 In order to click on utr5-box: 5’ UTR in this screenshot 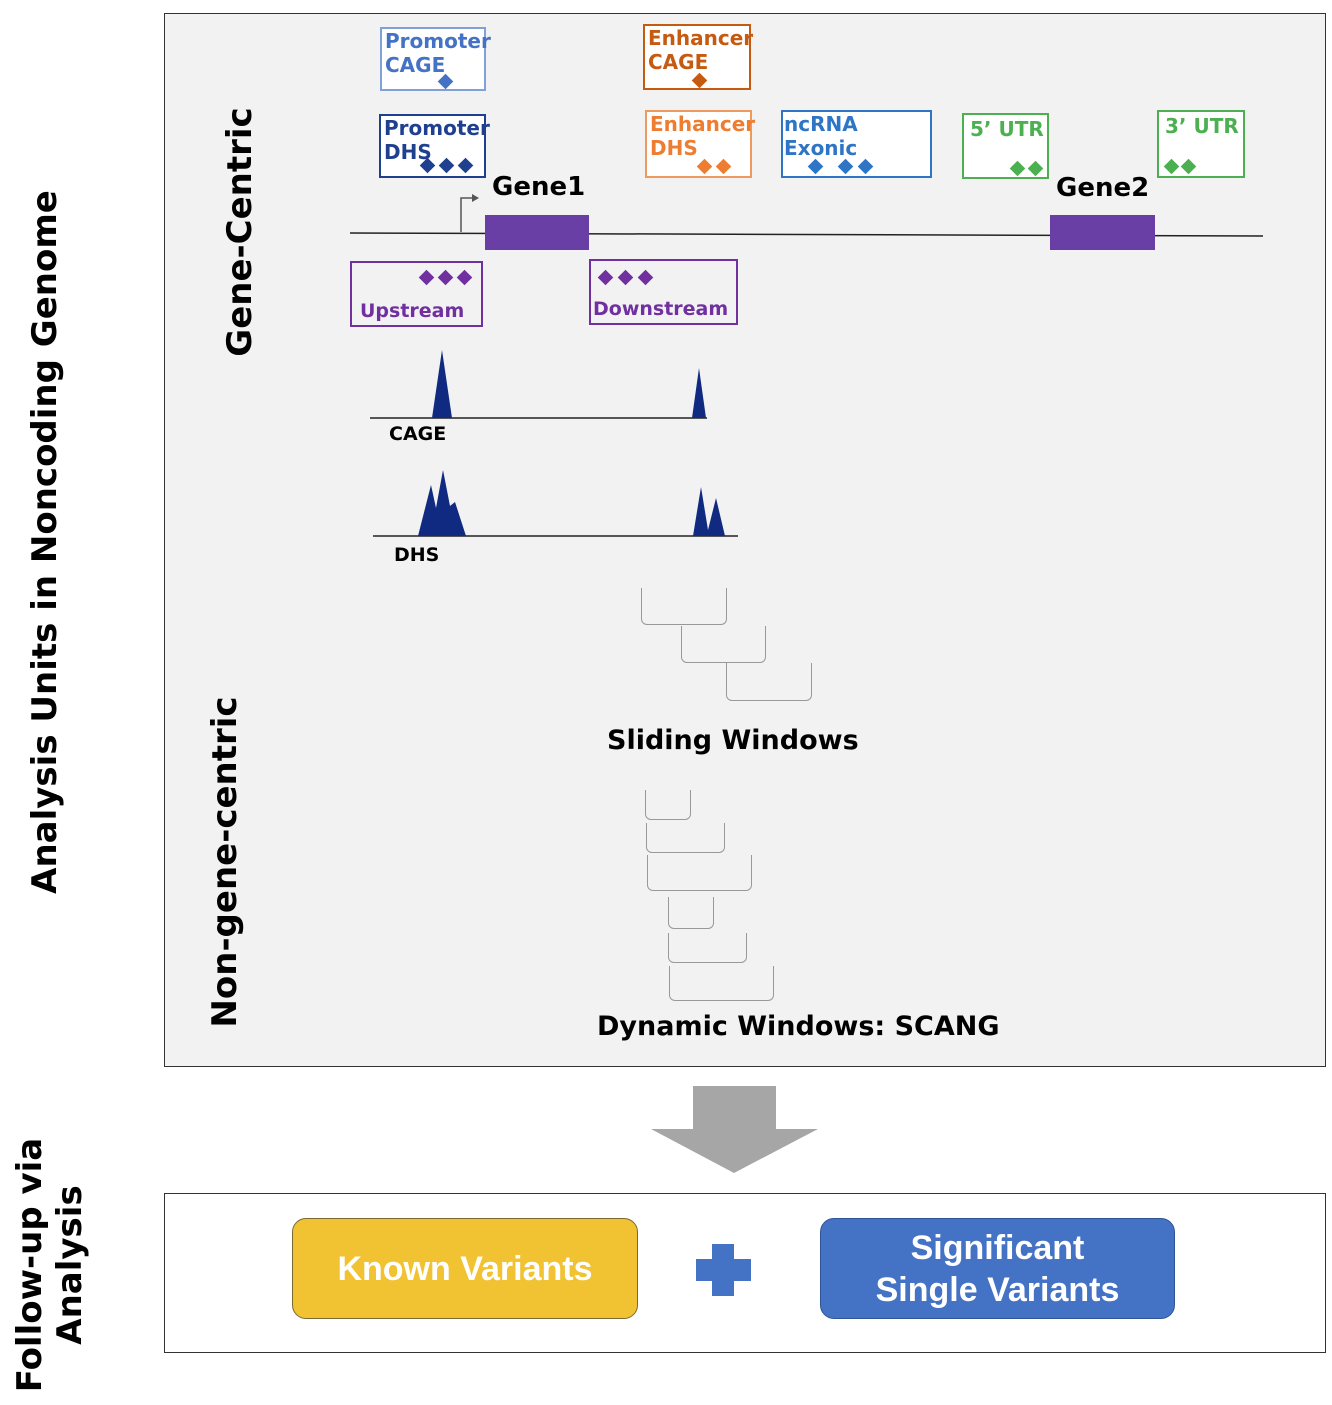, I will do `click(1005, 146)`.